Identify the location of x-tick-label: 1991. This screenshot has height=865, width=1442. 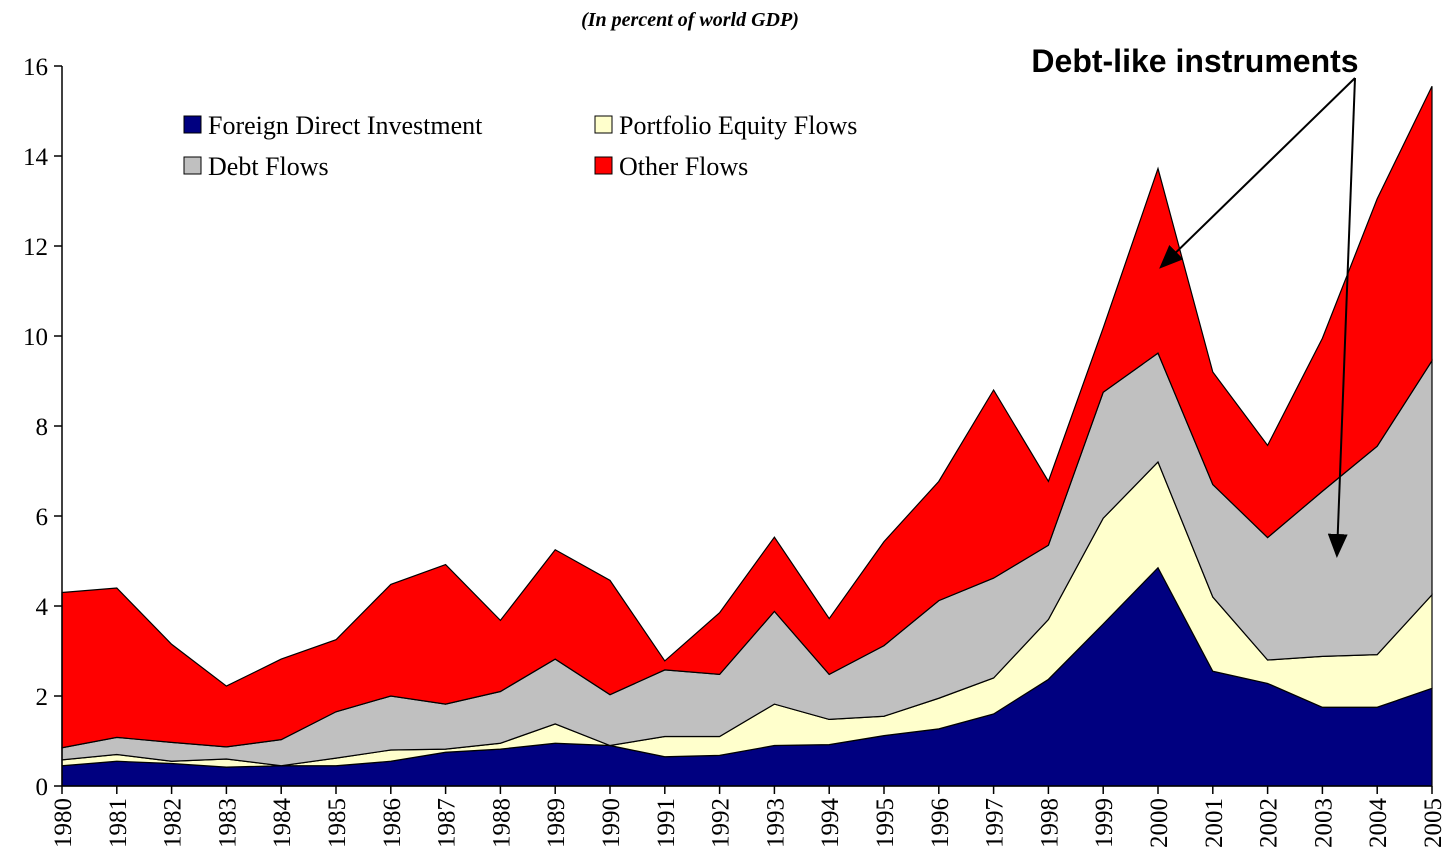
(666, 823).